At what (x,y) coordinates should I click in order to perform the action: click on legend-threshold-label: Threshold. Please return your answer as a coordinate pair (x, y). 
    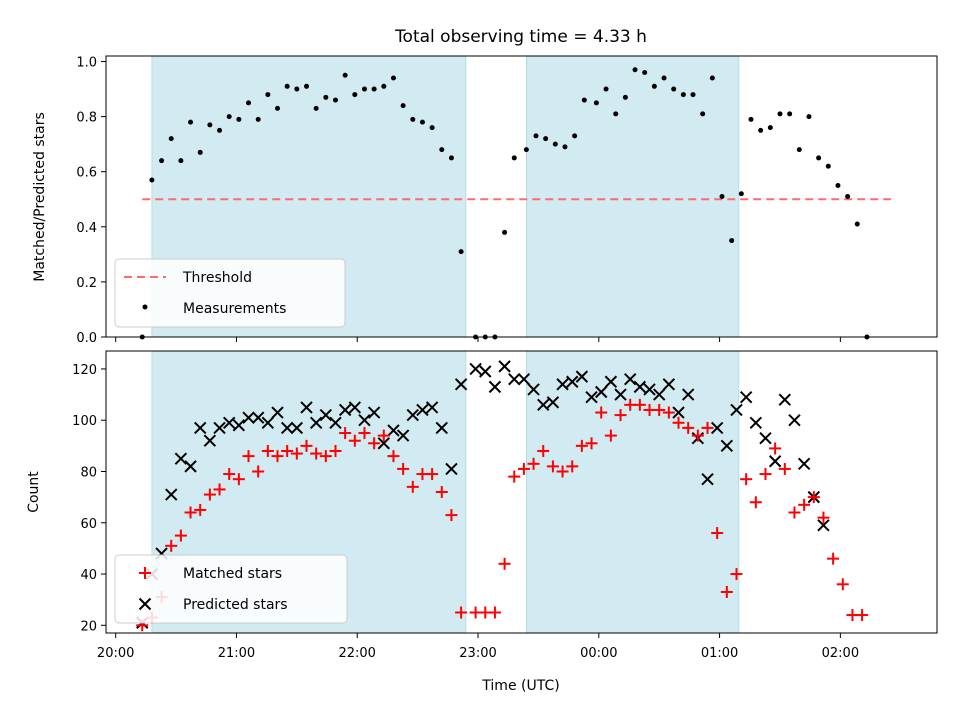
    Looking at the image, I should click on (217, 278).